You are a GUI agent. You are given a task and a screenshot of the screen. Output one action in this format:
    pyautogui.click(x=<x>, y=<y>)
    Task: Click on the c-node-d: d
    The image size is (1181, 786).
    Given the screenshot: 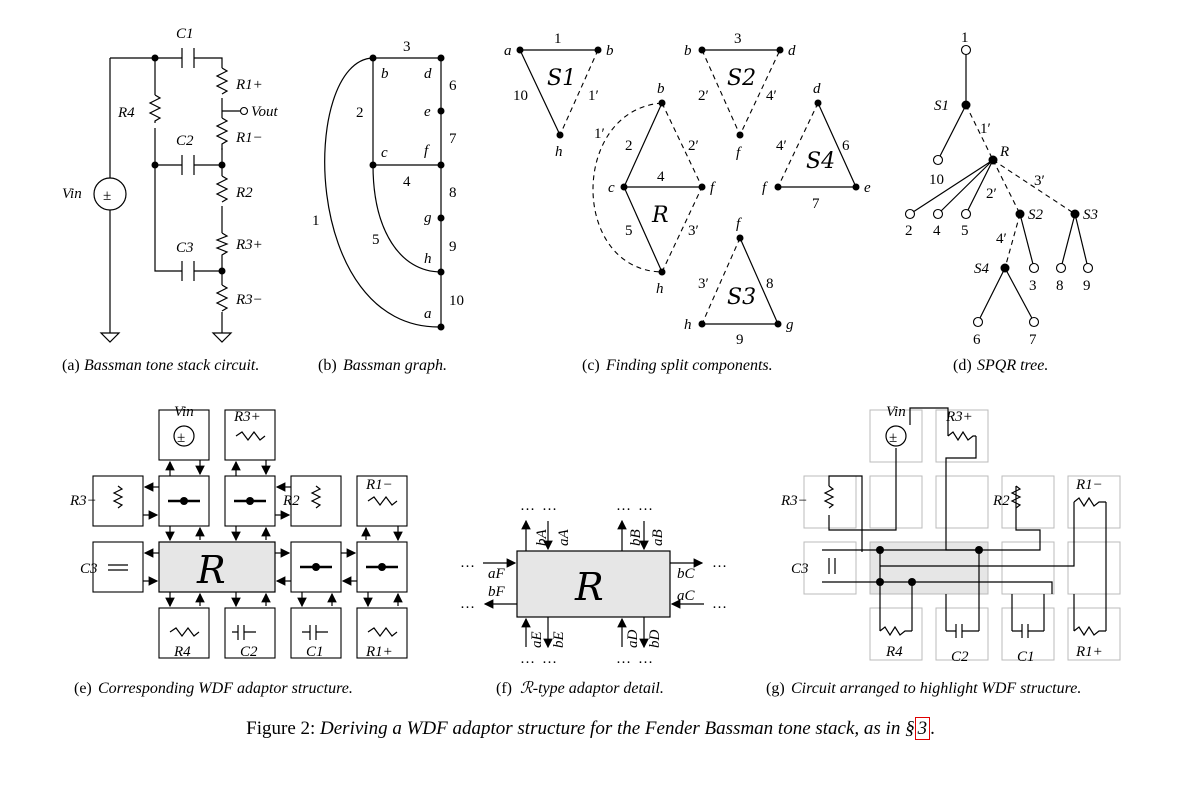 What is the action you would take?
    pyautogui.click(x=792, y=51)
    